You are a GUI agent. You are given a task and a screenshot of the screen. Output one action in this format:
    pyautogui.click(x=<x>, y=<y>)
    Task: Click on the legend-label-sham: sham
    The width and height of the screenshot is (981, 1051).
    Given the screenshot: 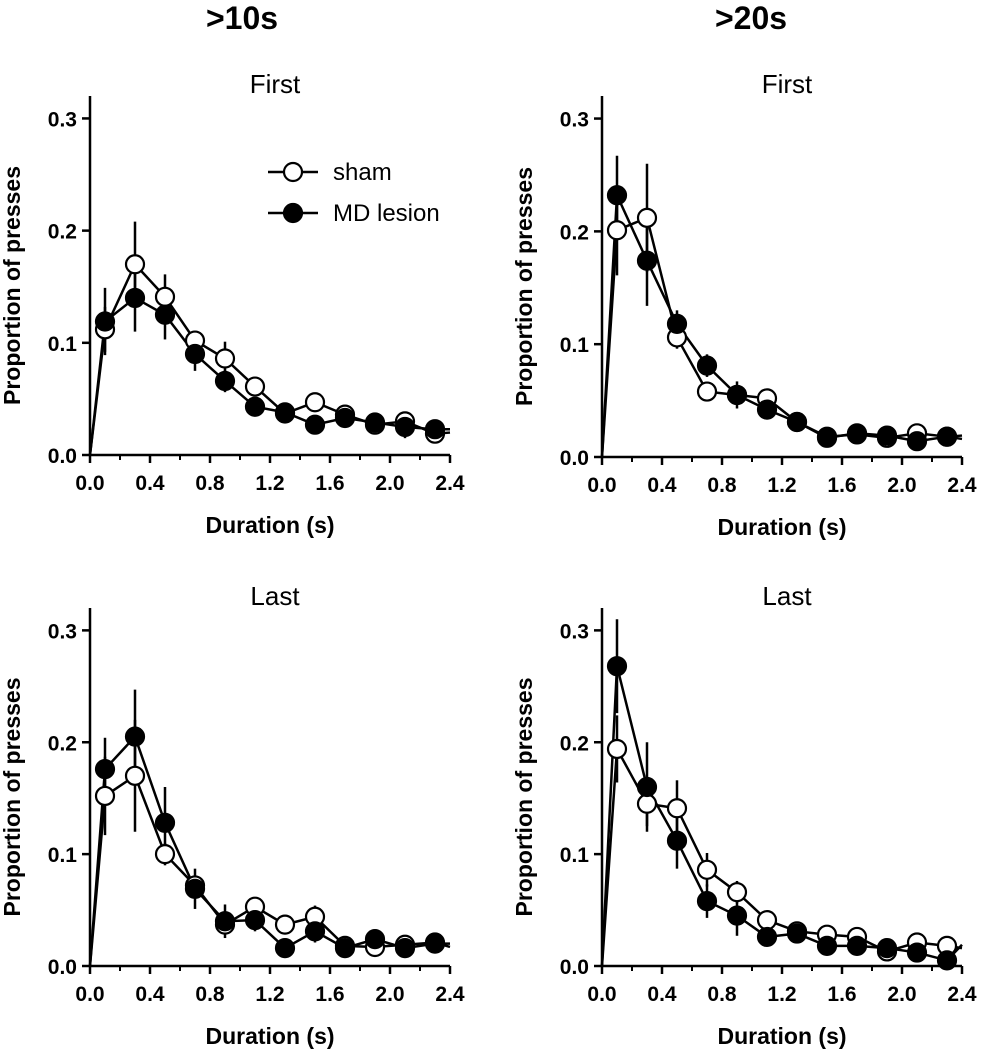 What is the action you would take?
    pyautogui.click(x=362, y=172)
    